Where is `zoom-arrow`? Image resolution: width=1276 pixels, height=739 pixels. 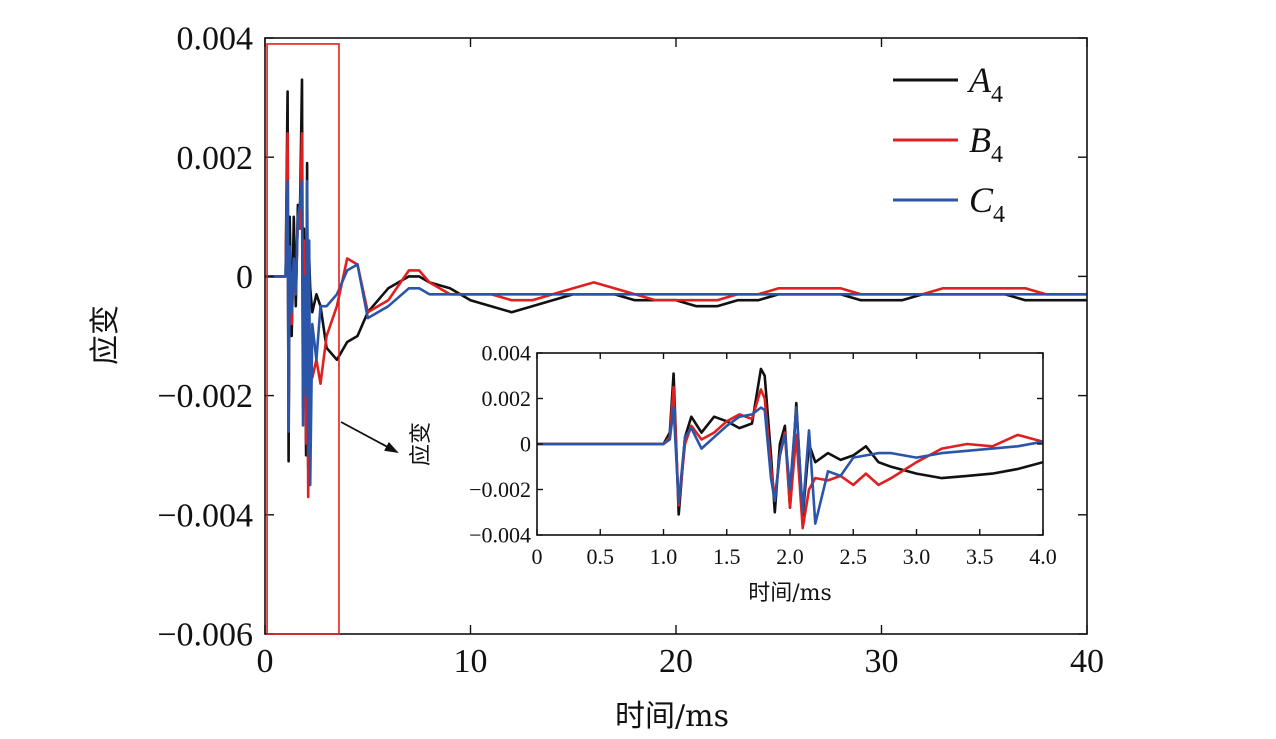
zoom-arrow is located at coordinates (369, 437).